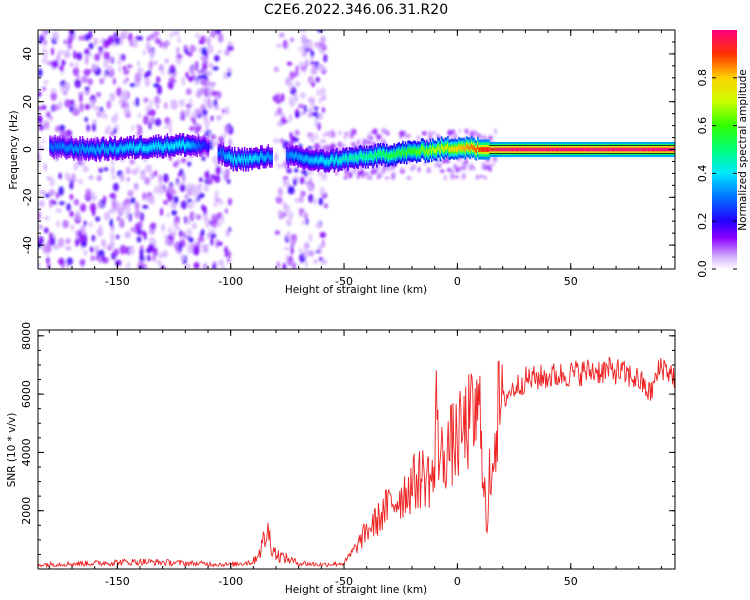 The width and height of the screenshot is (750, 600). I want to click on x-tick-label: -50, so click(344, 281).